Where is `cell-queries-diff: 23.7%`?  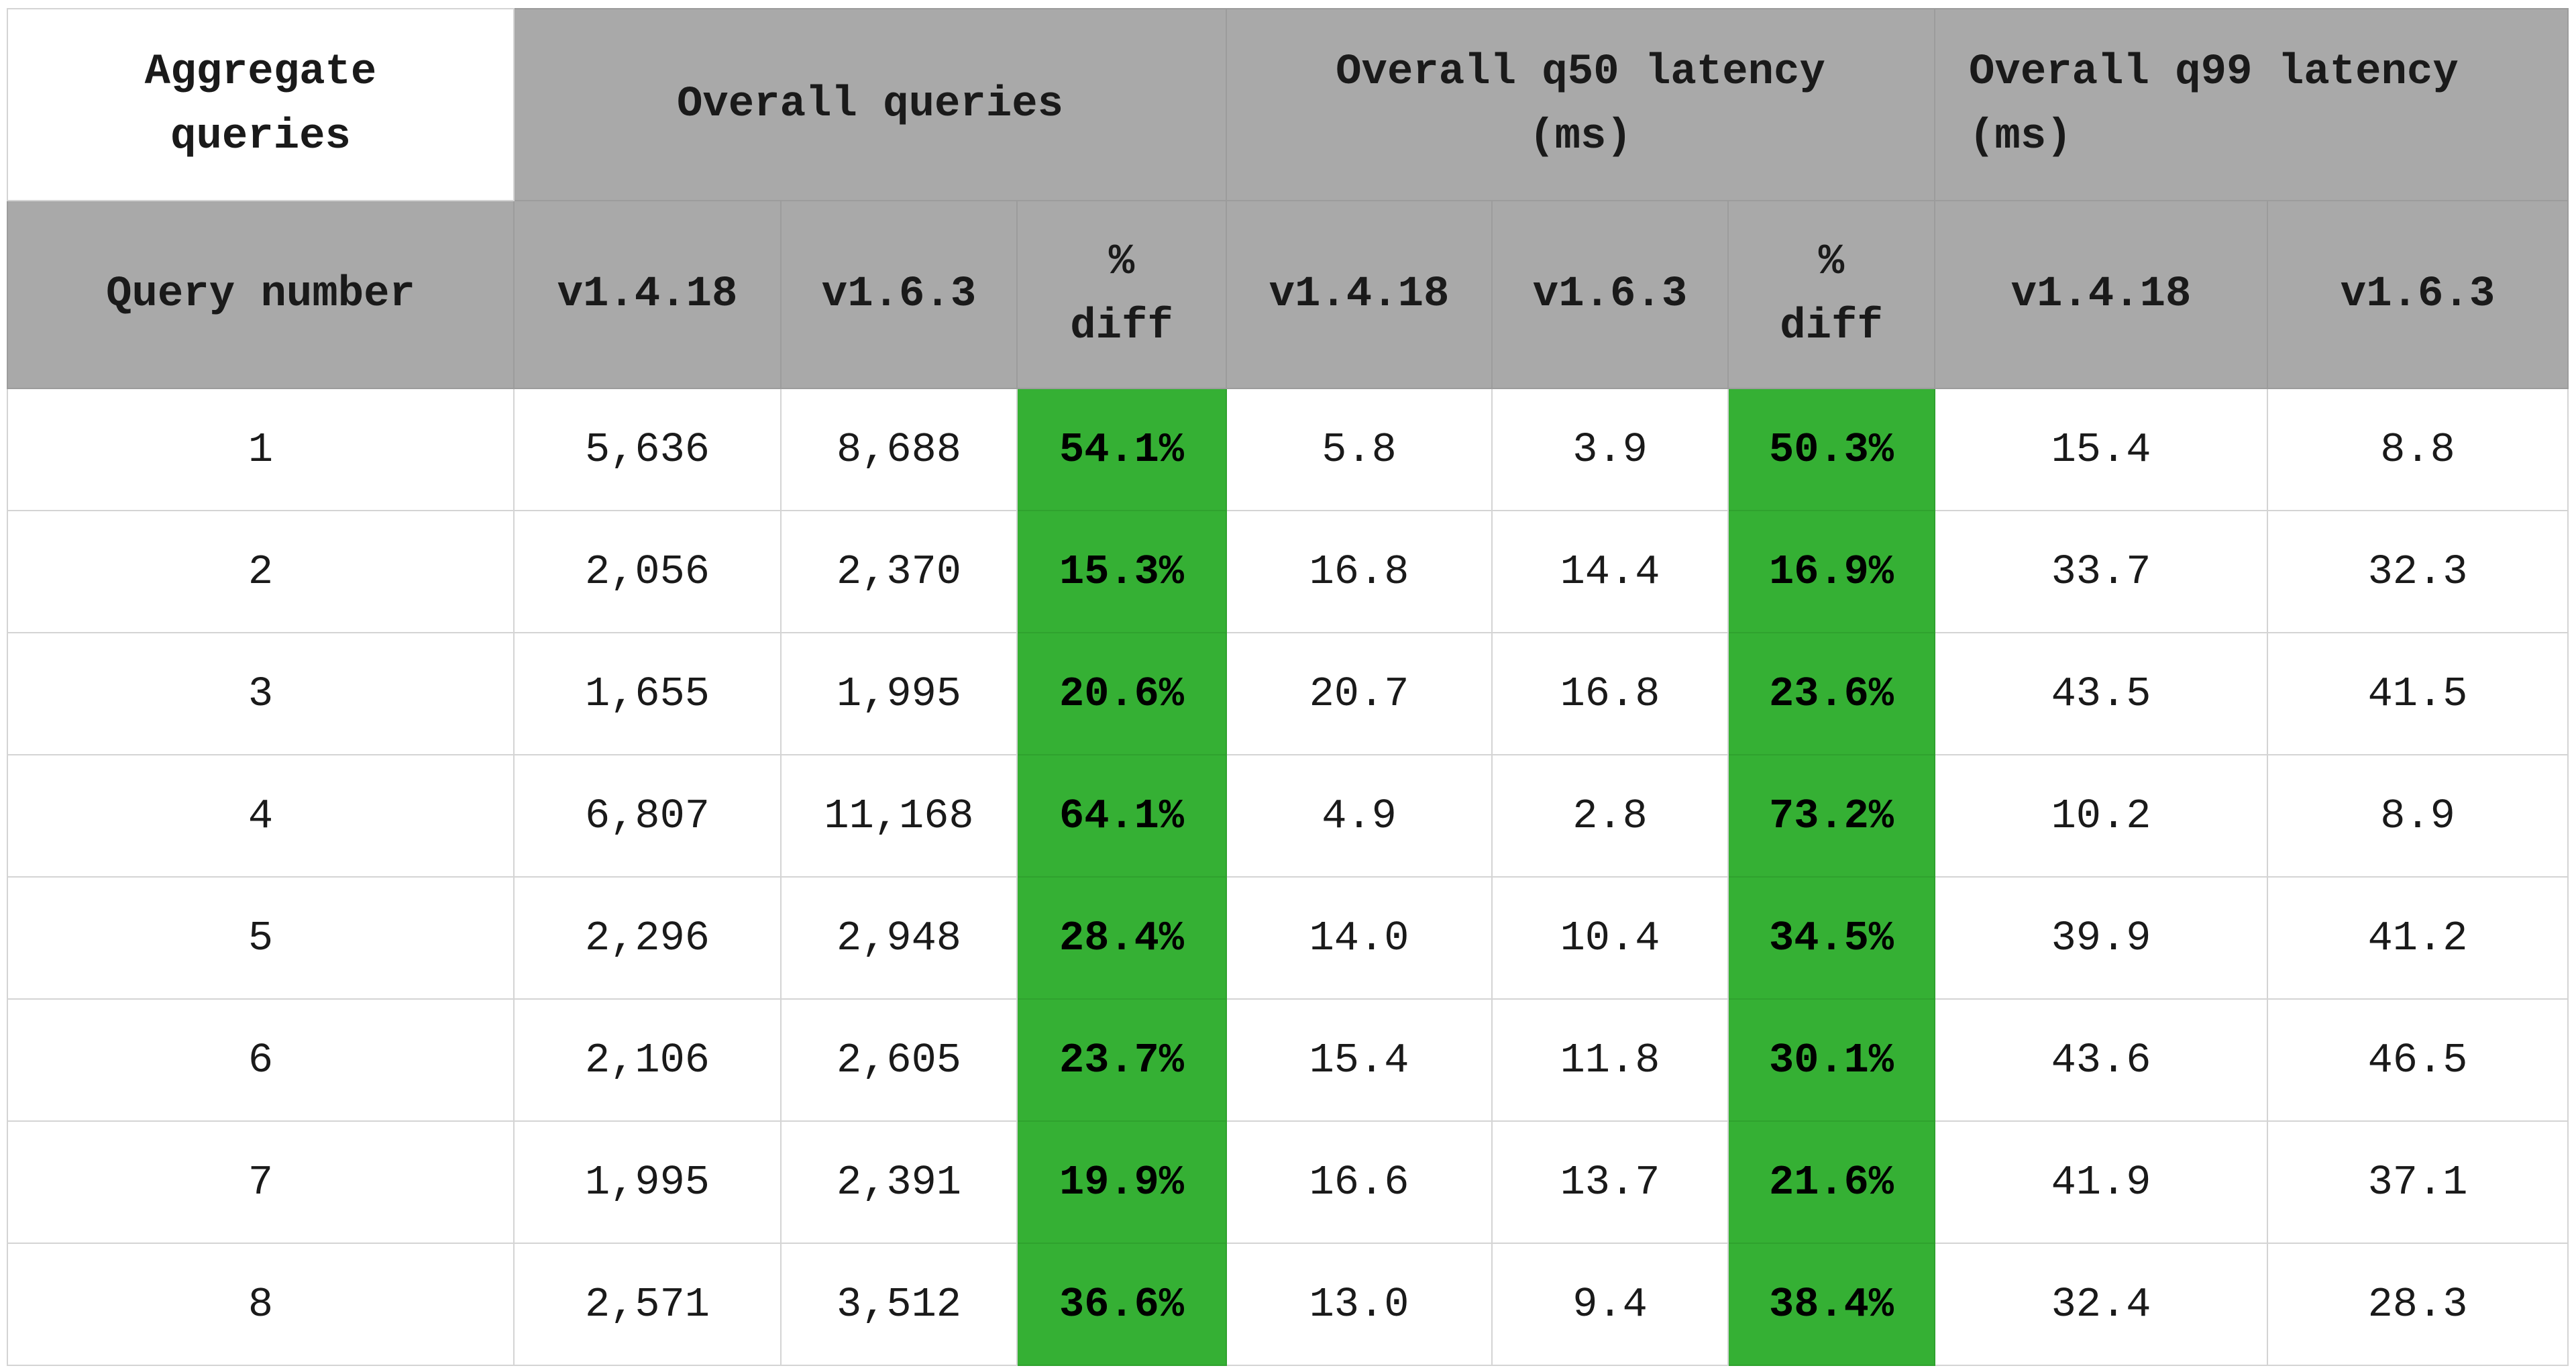 cell-queries-diff: 23.7% is located at coordinates (1121, 1060).